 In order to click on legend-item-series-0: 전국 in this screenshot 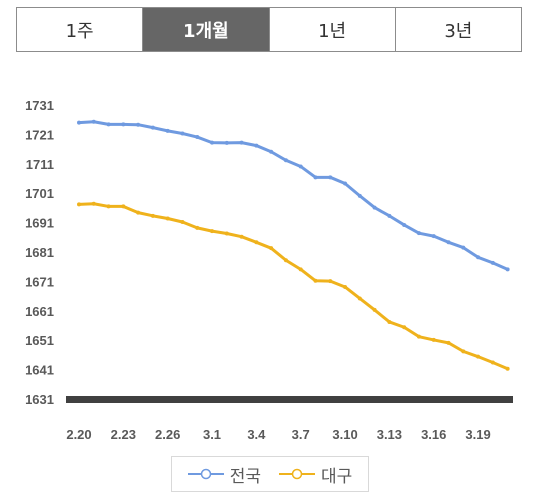, I will do `click(224, 474)`.